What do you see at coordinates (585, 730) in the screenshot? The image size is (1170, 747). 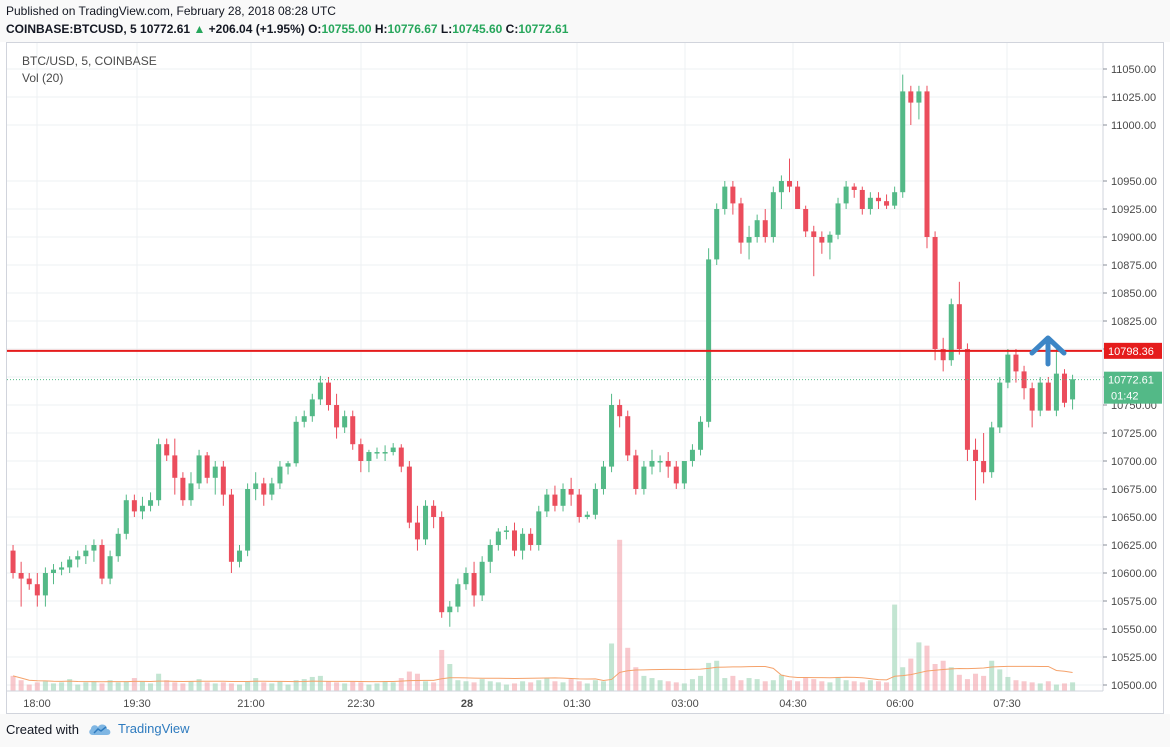 I see `footer-bar: Created with TradingView` at bounding box center [585, 730].